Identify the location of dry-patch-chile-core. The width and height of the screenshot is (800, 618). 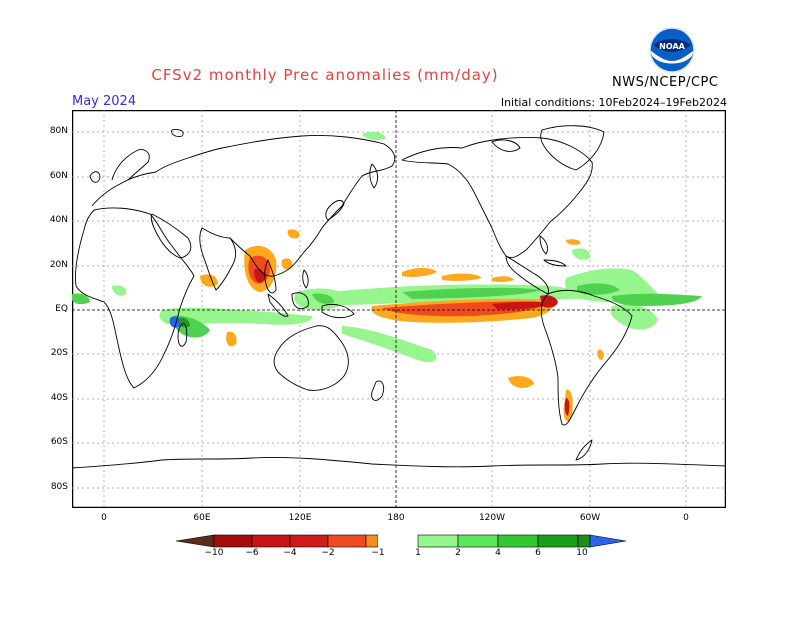
(567, 407).